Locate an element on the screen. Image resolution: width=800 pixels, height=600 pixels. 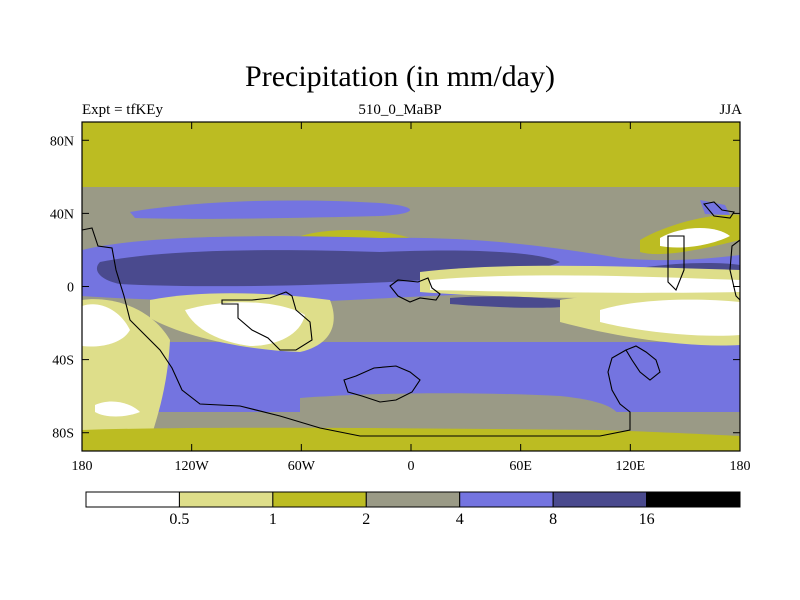
colorbar-label: 0.5 is located at coordinates (179, 519).